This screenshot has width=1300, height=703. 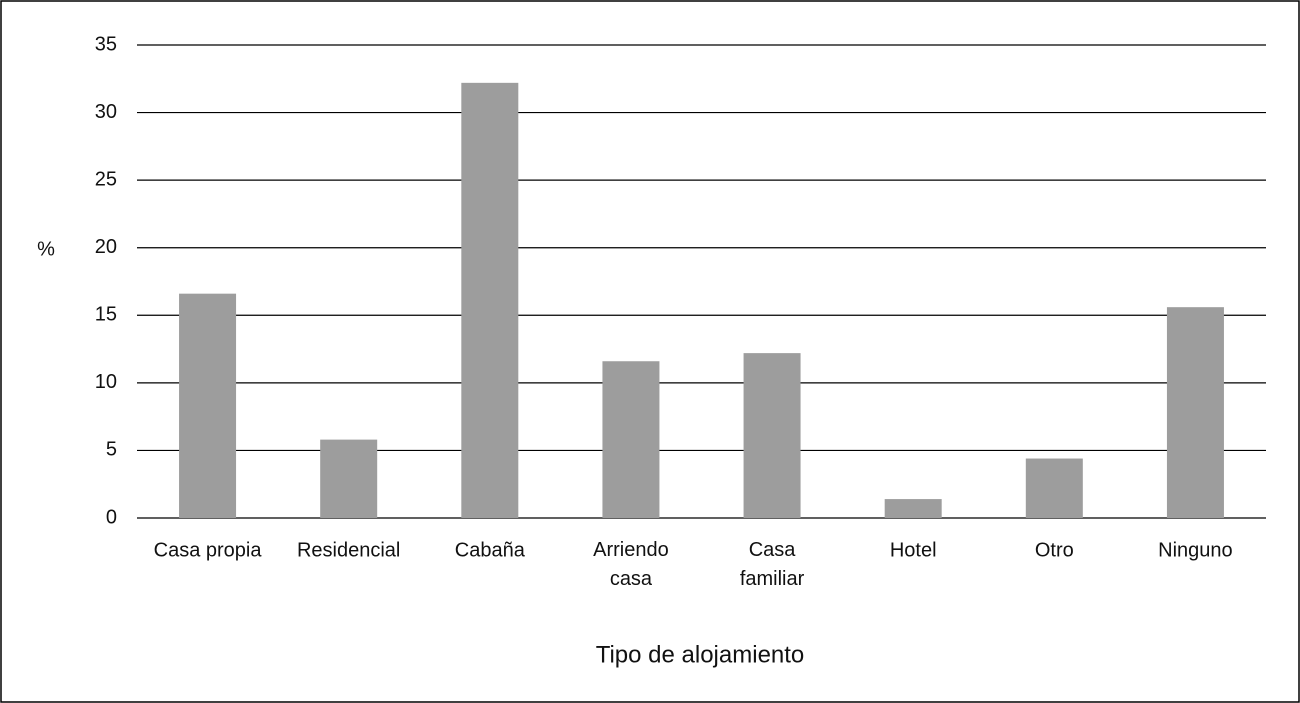 What do you see at coordinates (111, 517) in the screenshot?
I see `y-tick-label: 0` at bounding box center [111, 517].